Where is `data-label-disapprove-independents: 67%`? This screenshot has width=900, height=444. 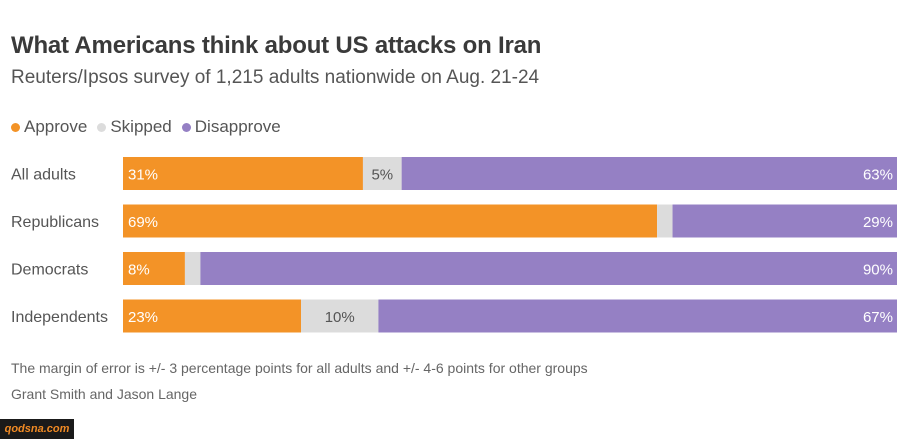 data-label-disapprove-independents: 67% is located at coordinates (878, 317).